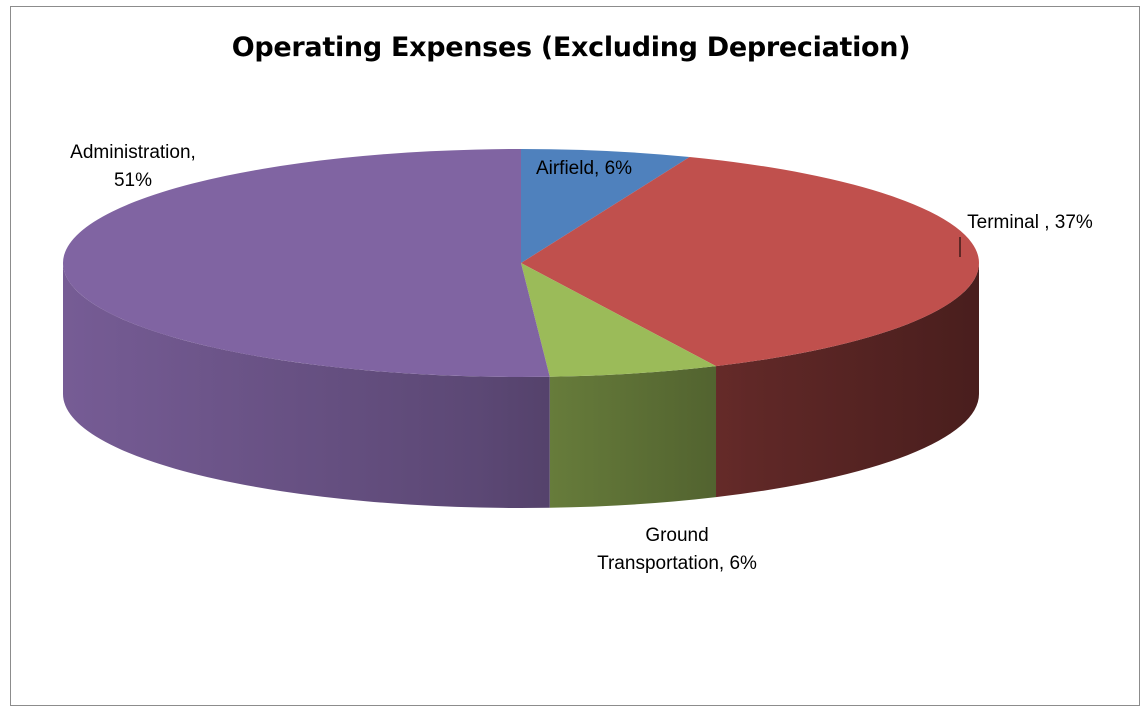 This screenshot has width=1142, height=706. I want to click on data-label-terminal: Terminal , 37%, so click(1030, 222).